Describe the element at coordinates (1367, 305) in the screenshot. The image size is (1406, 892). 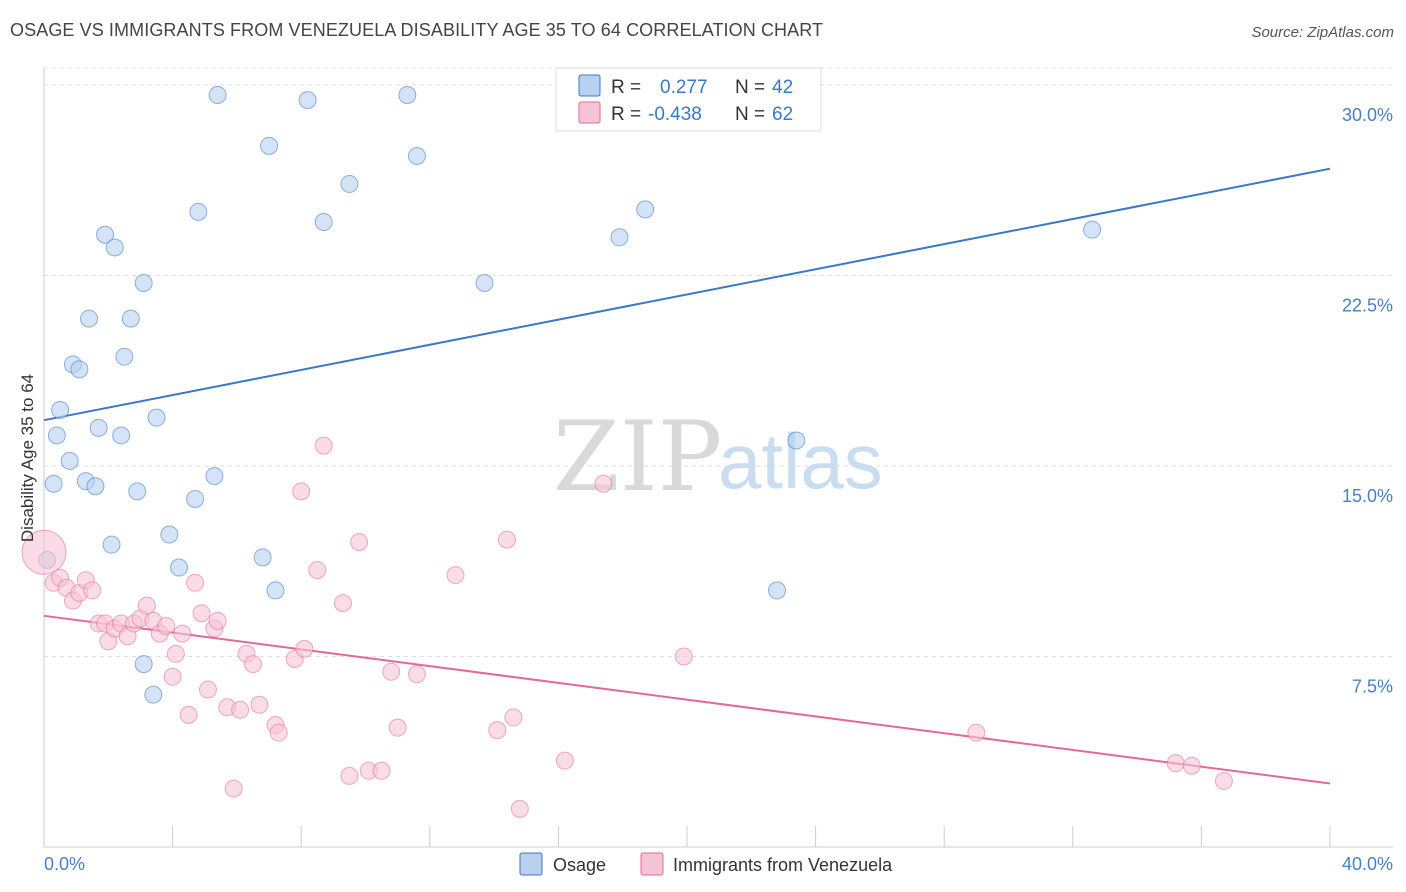
I see `y-tick-label: 22.5%` at that location.